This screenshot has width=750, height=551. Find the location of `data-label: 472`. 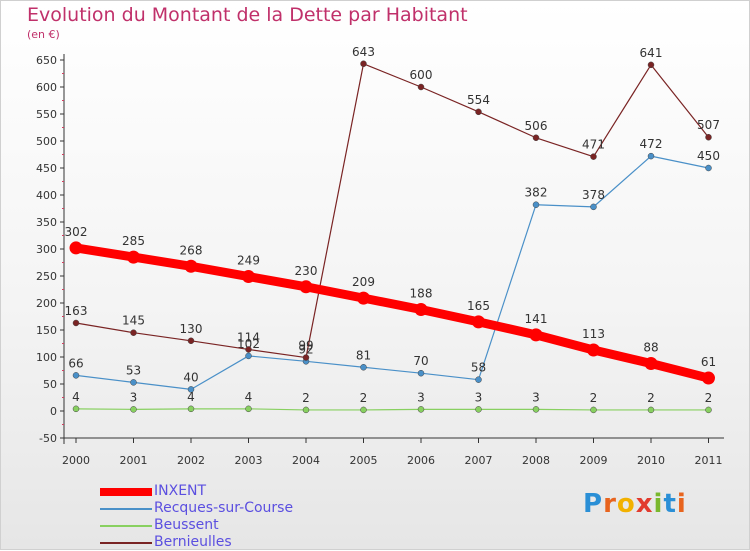

data-label: 472 is located at coordinates (651, 144).